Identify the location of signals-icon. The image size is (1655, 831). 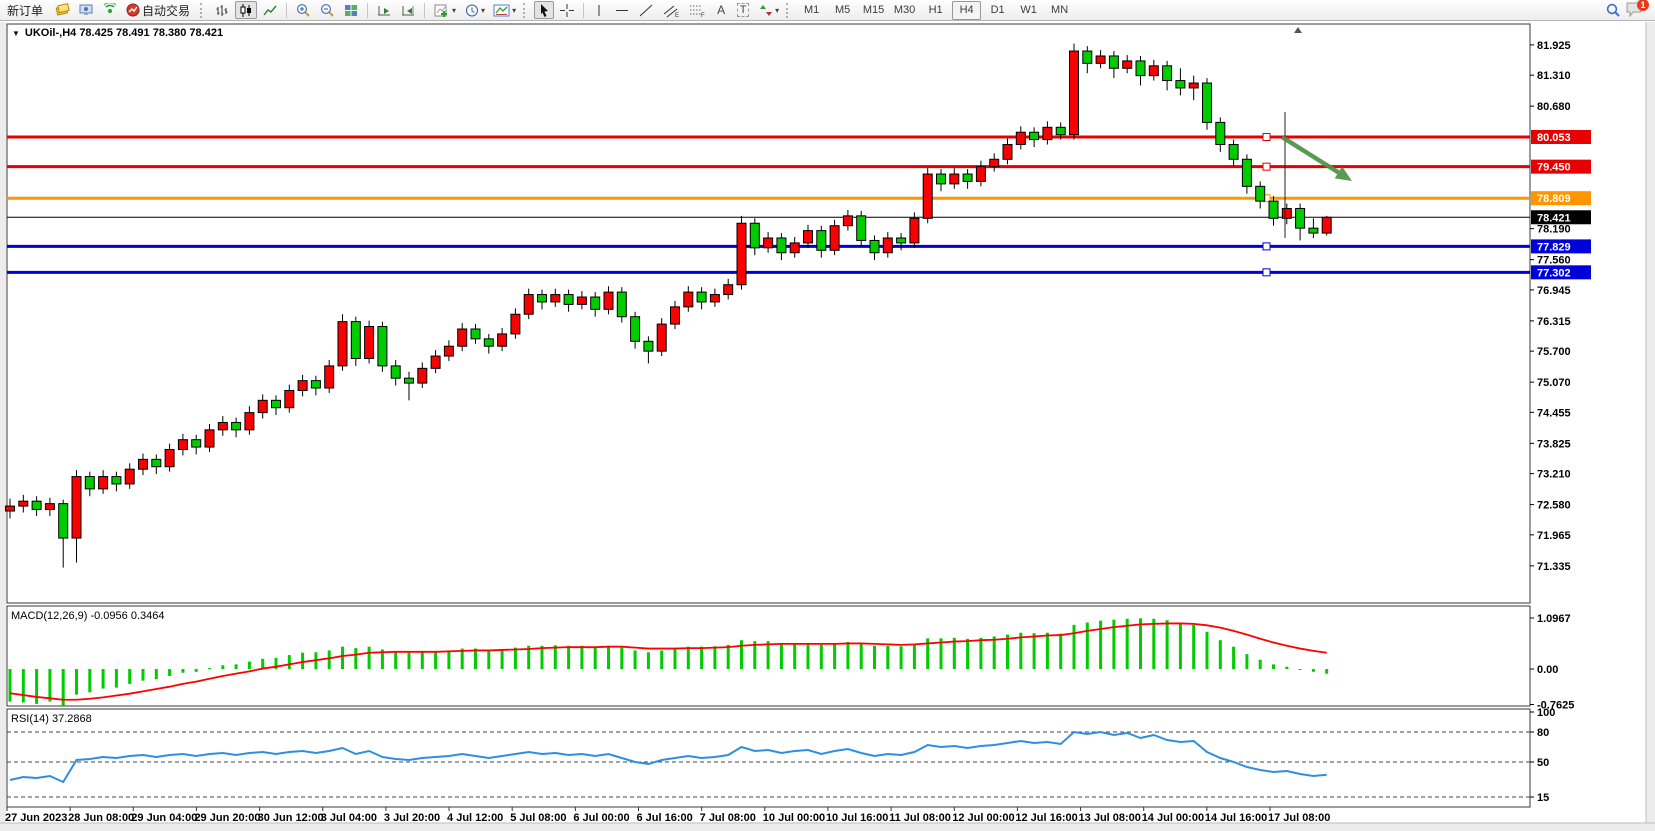
(110, 10).